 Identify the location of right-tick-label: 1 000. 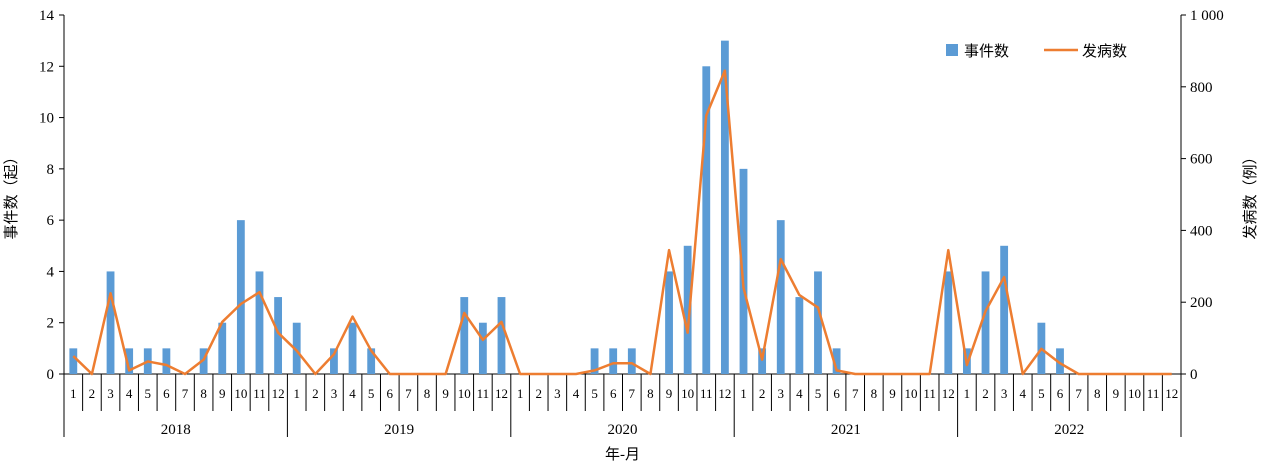
(1207, 16).